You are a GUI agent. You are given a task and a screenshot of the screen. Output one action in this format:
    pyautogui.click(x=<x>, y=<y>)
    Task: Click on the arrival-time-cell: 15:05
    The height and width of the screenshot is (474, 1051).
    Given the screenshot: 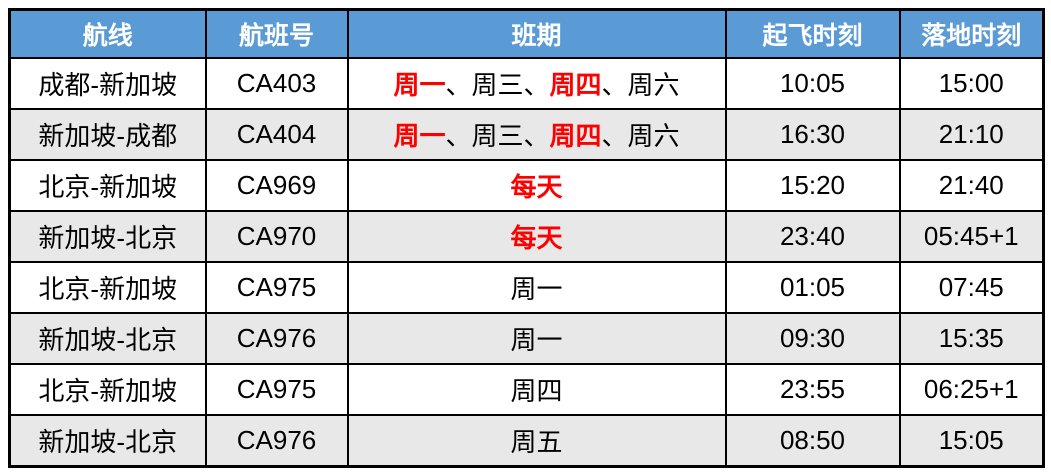 What is the action you would take?
    pyautogui.click(x=971, y=441)
    